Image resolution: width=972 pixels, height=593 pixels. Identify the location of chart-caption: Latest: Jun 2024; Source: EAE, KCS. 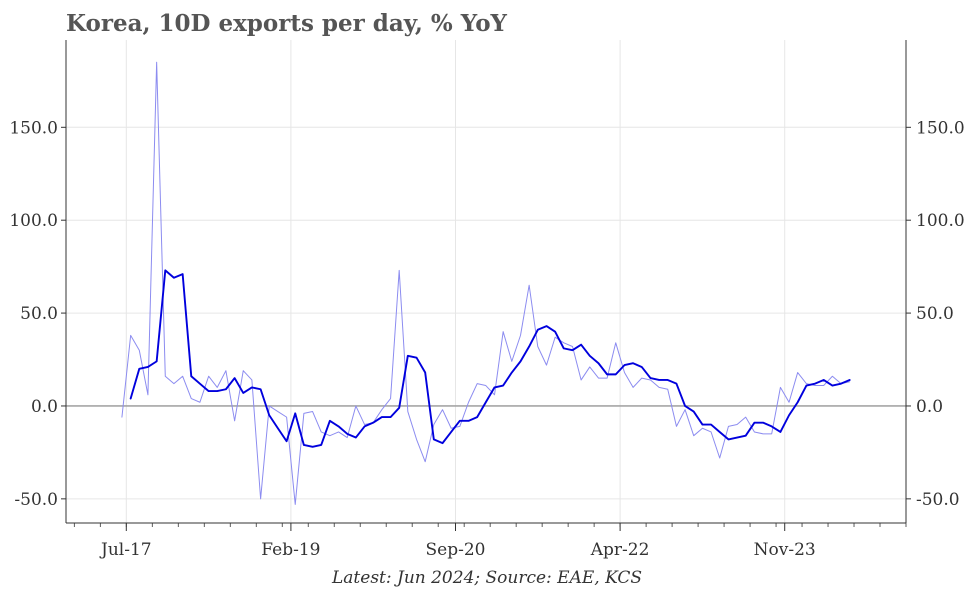
(486, 578).